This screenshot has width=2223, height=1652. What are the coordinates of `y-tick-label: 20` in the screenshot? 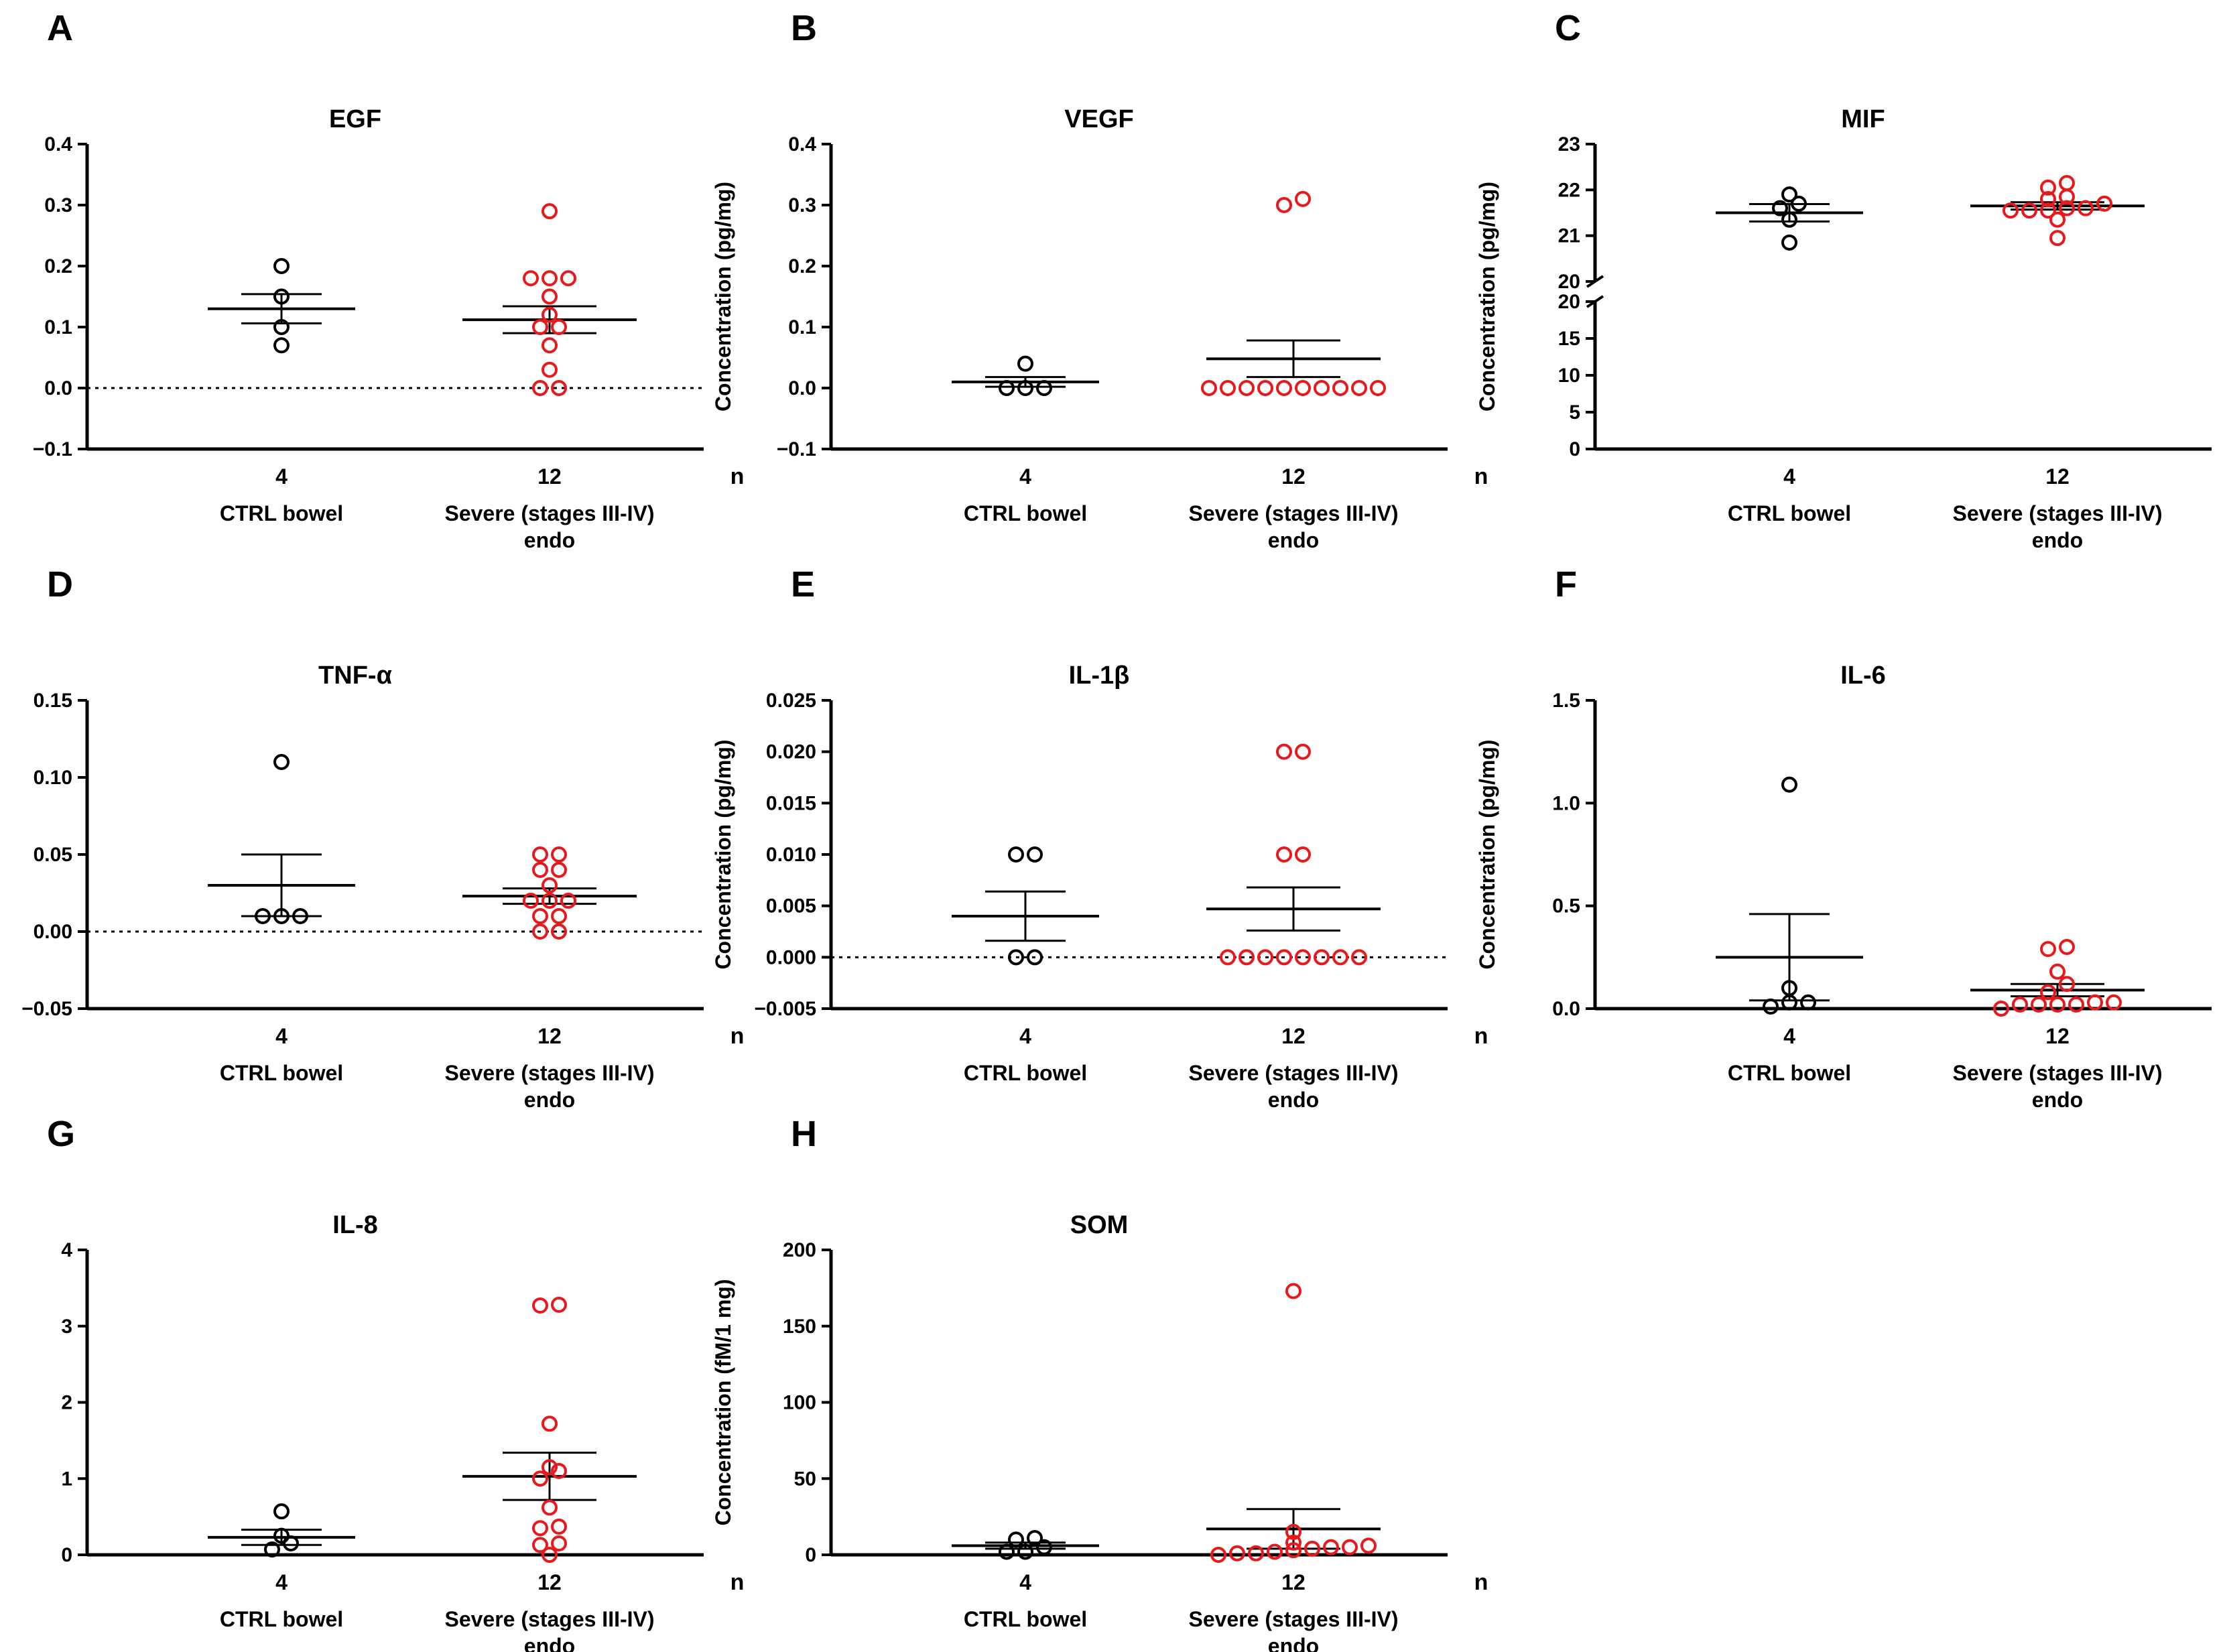 It's located at (1569, 282).